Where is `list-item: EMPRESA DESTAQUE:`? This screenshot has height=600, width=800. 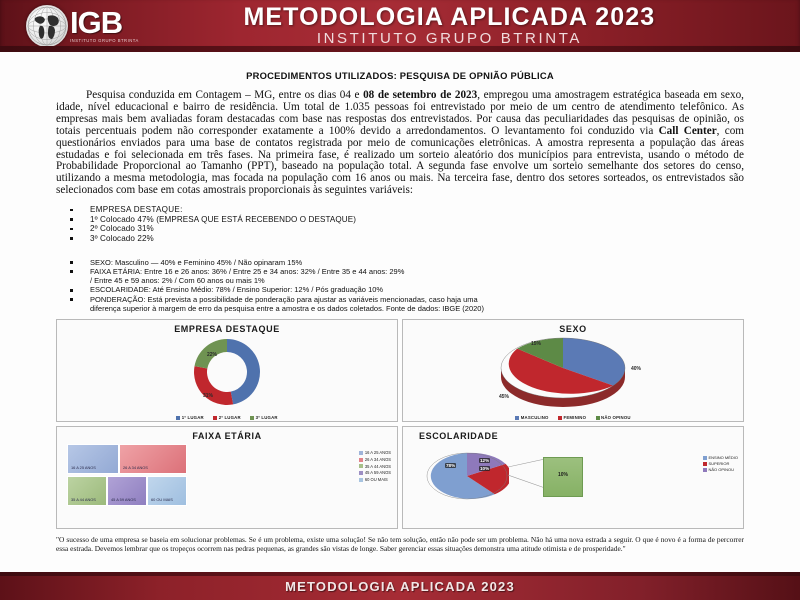 list-item: EMPRESA DESTAQUE: is located at coordinates (400, 210).